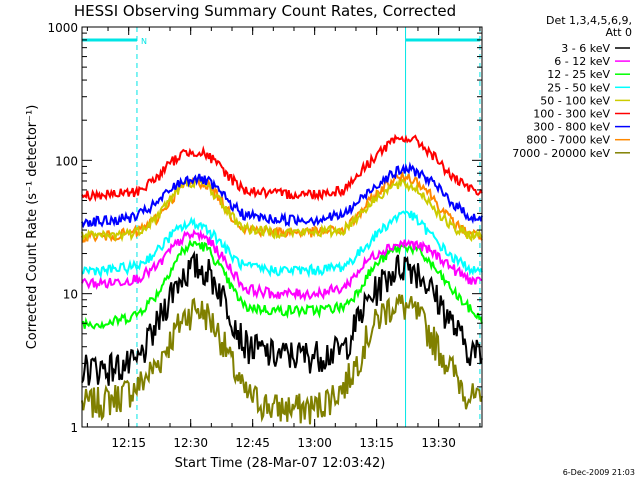  What do you see at coordinates (144, 41) in the screenshot?
I see `annotation-label: N` at bounding box center [144, 41].